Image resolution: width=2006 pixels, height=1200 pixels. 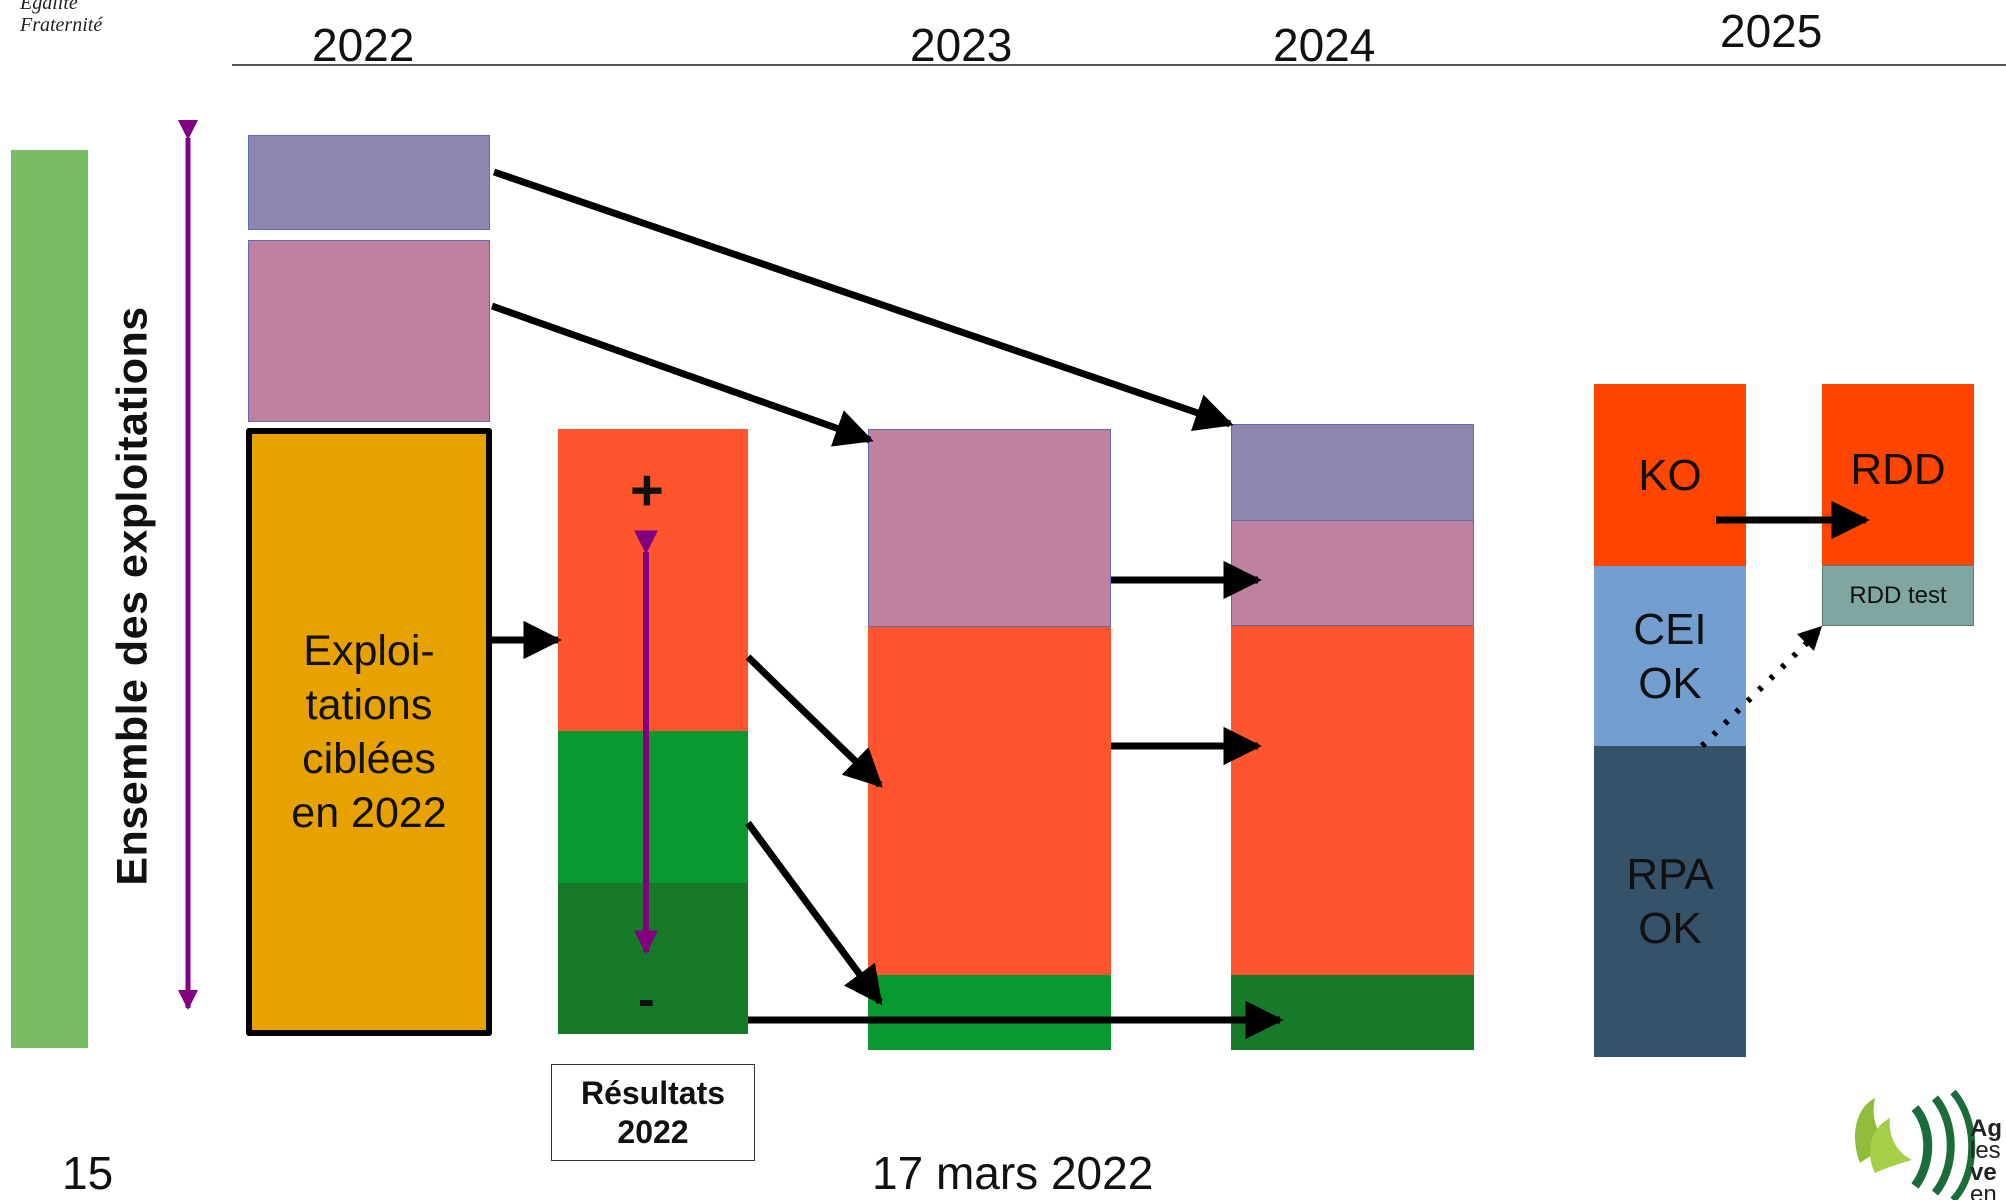 I want to click on results-2022-caption-box: Résultats 2022, so click(x=653, y=1112).